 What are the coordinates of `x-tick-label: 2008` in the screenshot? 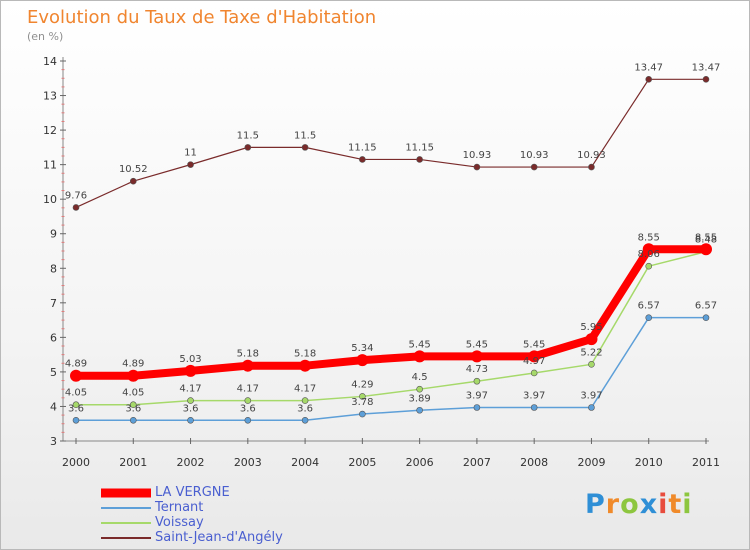 It's located at (534, 462).